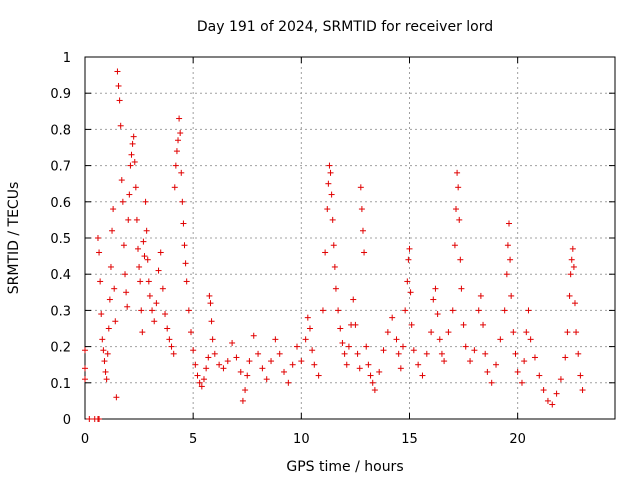 The image size is (640, 480). I want to click on x-tick-label: 5, so click(193, 439).